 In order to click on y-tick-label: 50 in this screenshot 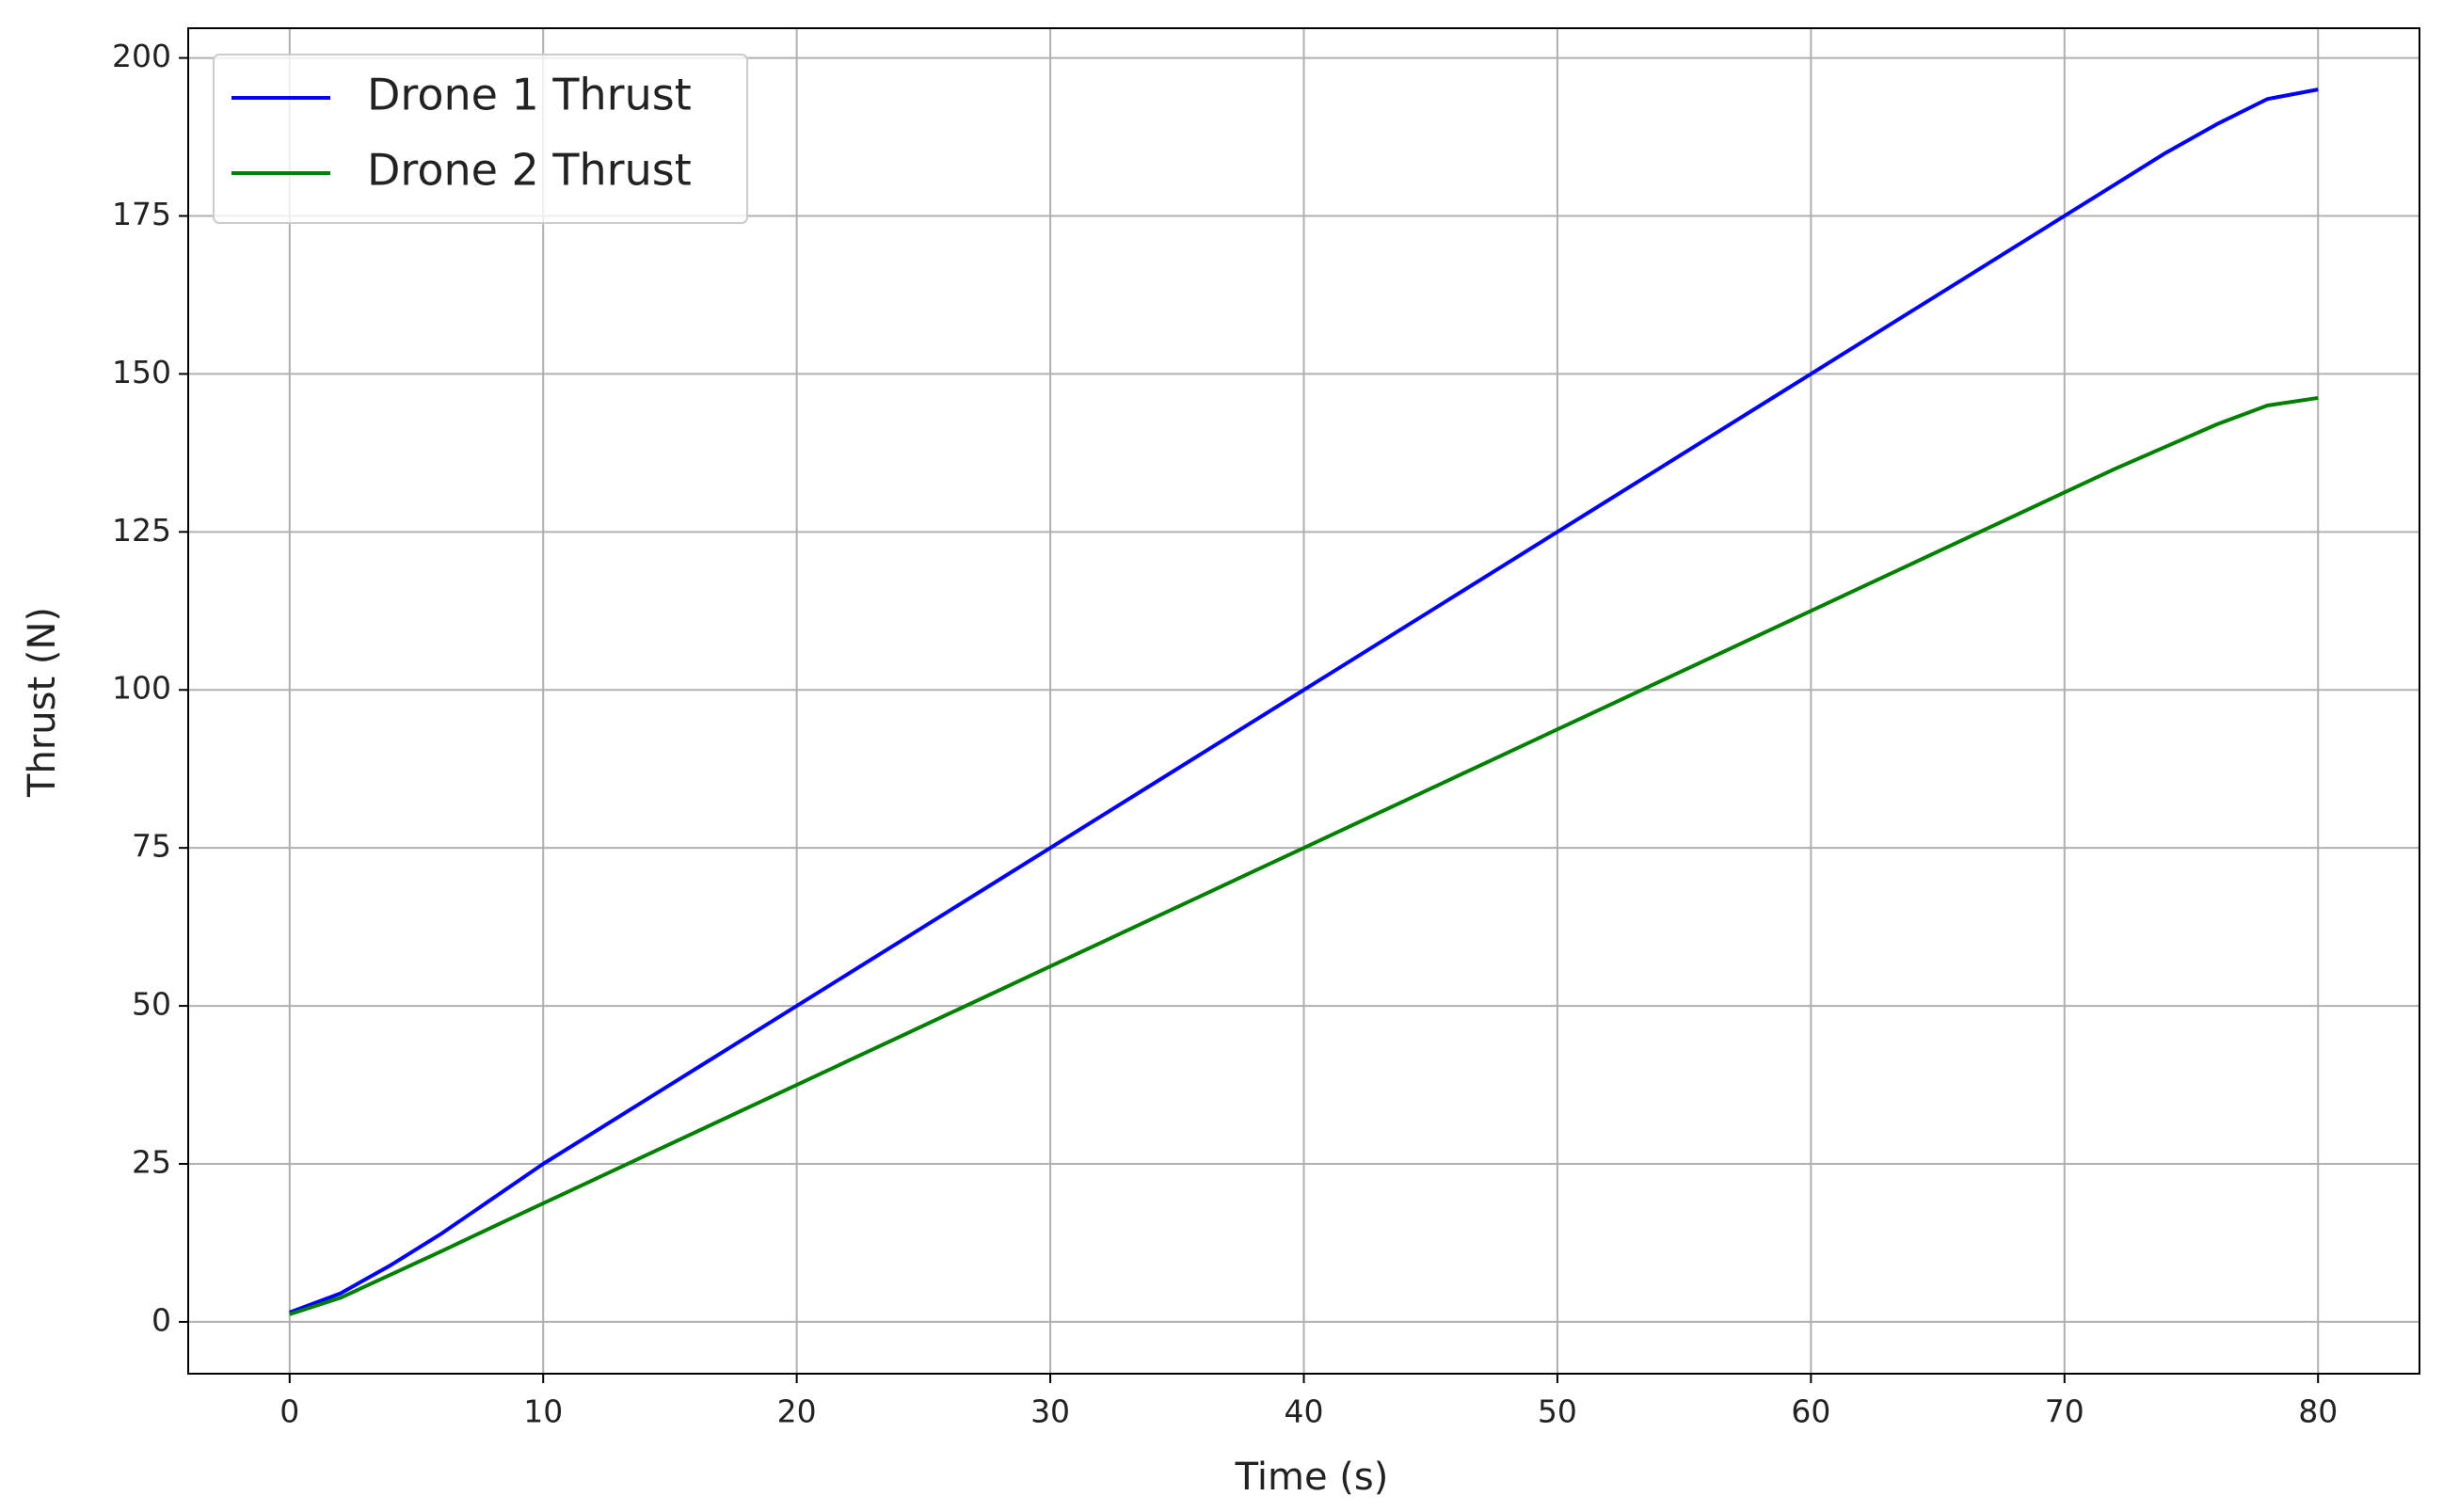, I will do `click(151, 1005)`.